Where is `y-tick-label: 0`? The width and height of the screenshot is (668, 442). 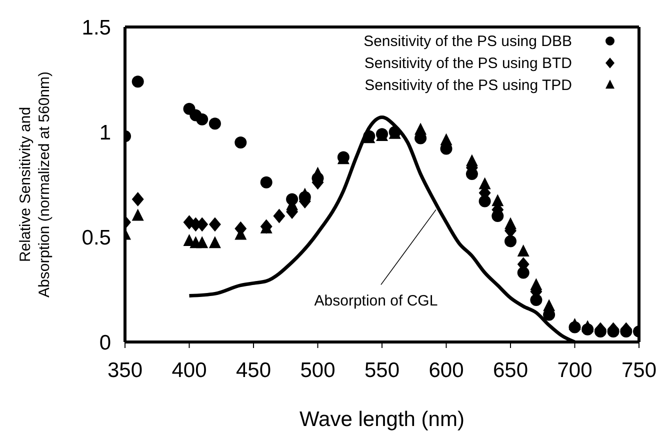 y-tick-label: 0 is located at coordinates (105, 342).